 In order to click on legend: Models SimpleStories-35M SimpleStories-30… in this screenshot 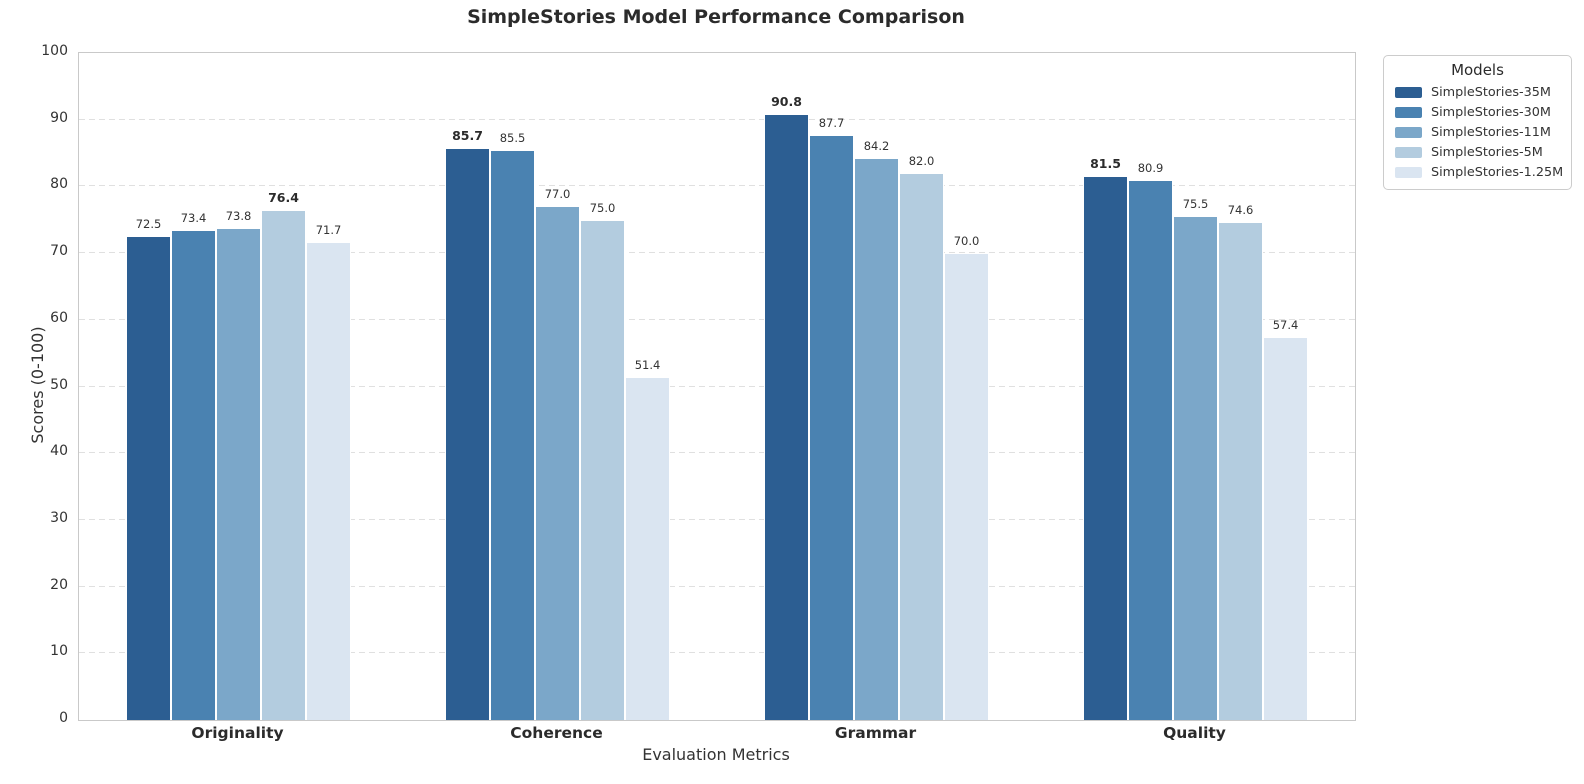, I will do `click(1477, 122)`.